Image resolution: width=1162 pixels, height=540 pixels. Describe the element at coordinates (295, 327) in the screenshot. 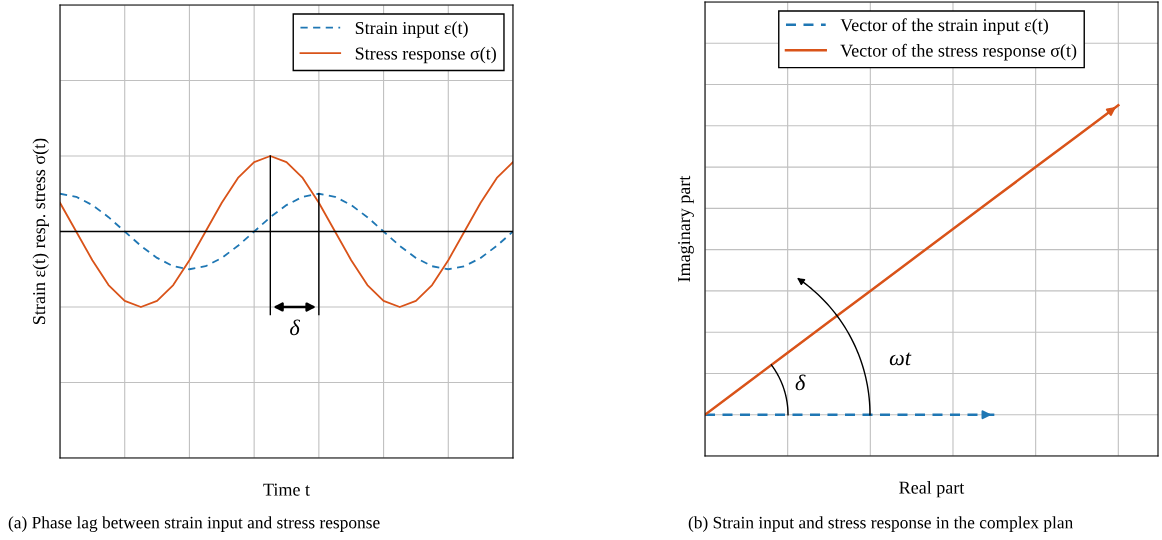

I see `text: δ` at that location.